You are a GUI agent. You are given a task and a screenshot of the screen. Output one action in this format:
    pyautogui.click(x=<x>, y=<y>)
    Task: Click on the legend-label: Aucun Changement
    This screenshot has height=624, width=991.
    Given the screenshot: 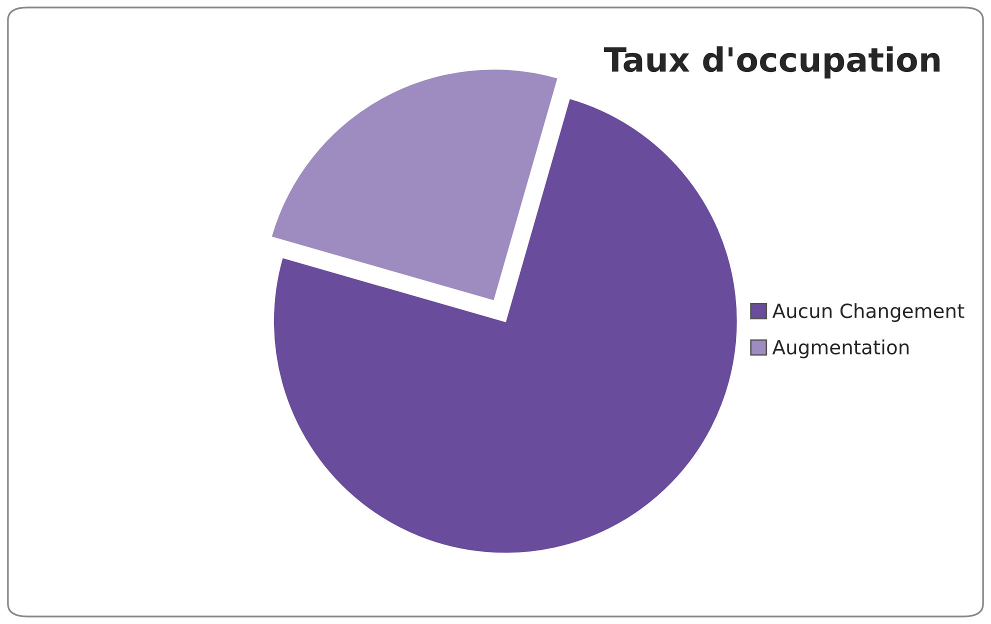 What is the action you would take?
    pyautogui.click(x=868, y=312)
    